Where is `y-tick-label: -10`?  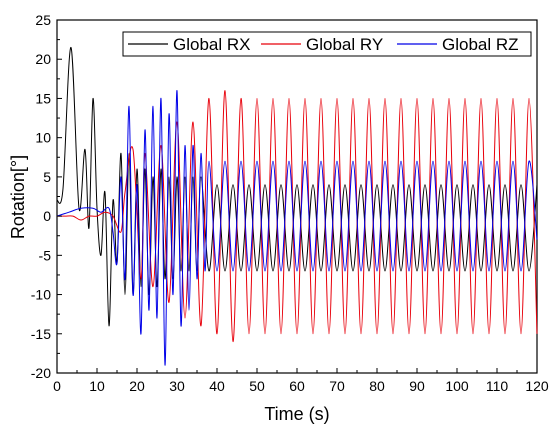
y-tick-label: -10 is located at coordinates (41, 295).